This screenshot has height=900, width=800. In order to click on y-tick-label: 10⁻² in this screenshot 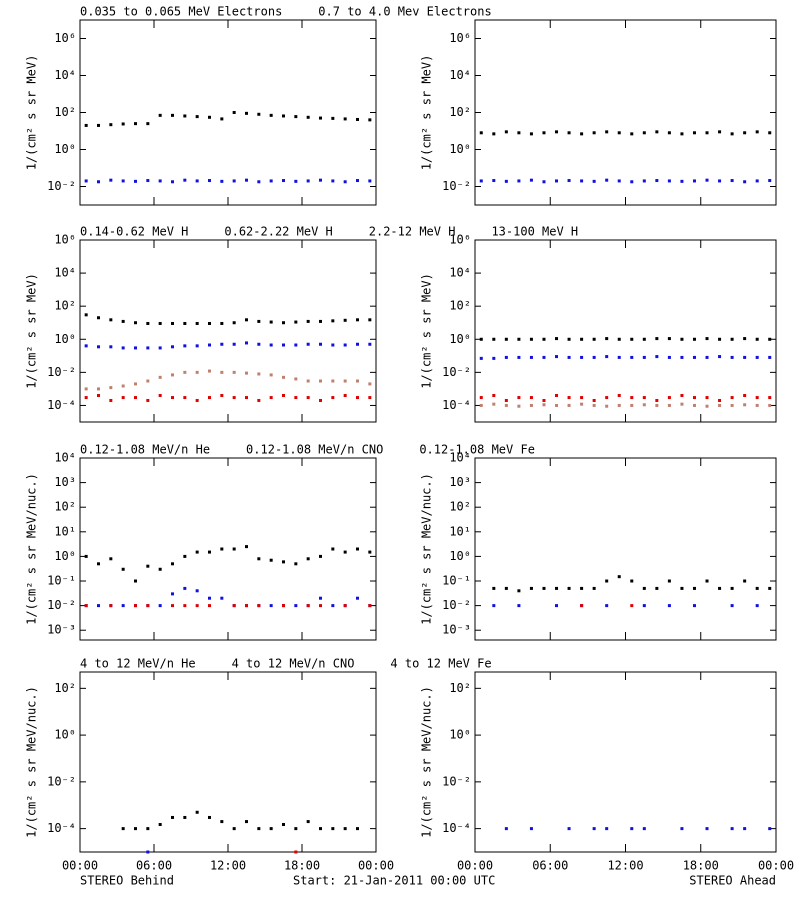, I will do `click(456, 605)`.